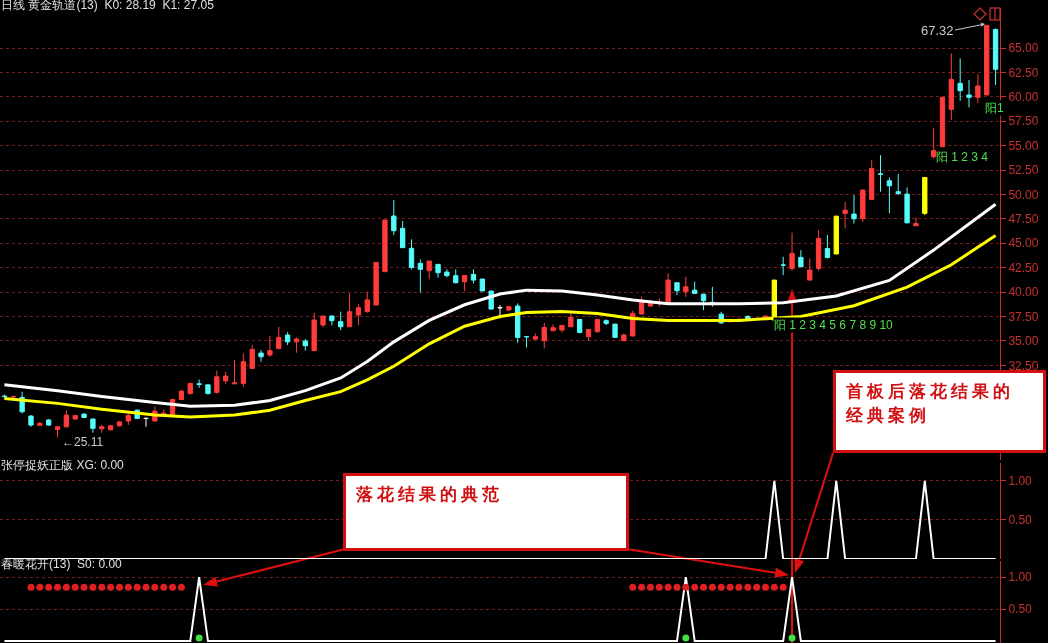 Image resolution: width=1048 pixels, height=643 pixels. Describe the element at coordinates (937, 30) in the screenshot. I see `annotation: 67.32` at that location.